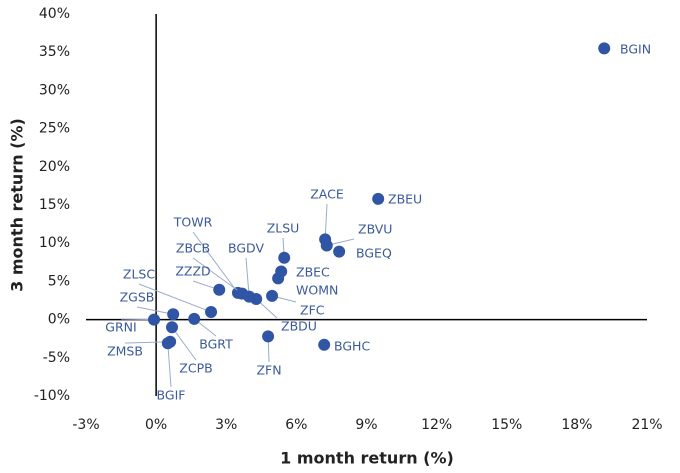 This screenshot has width=680, height=473. I want to click on y-tick-label: 20%, so click(54, 167).